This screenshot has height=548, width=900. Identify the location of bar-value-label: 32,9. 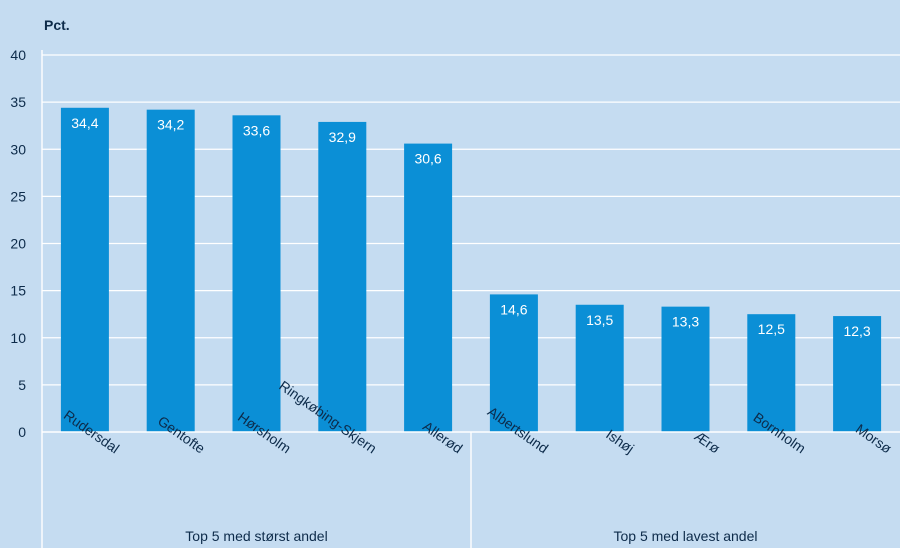
(342, 137).